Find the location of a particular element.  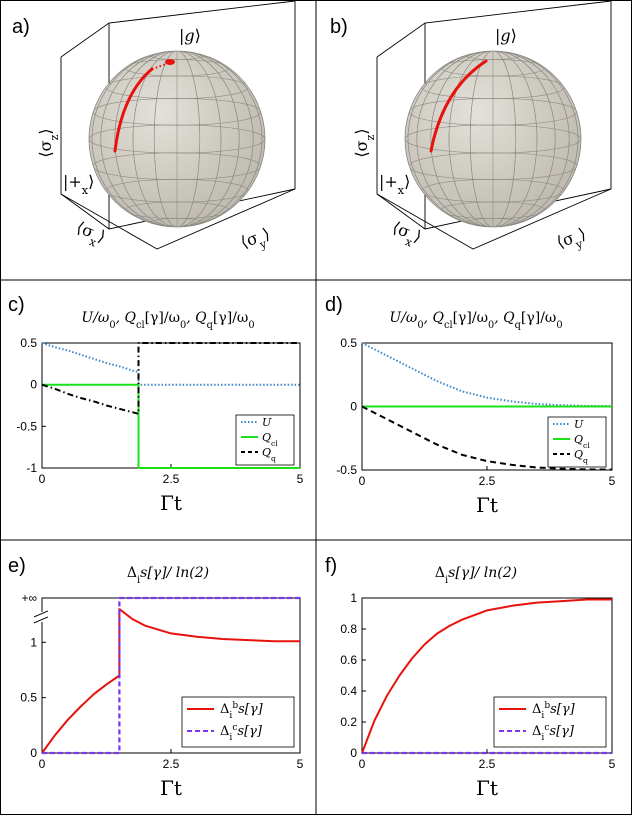

y-tick-label: 0.2 is located at coordinates (348, 722).